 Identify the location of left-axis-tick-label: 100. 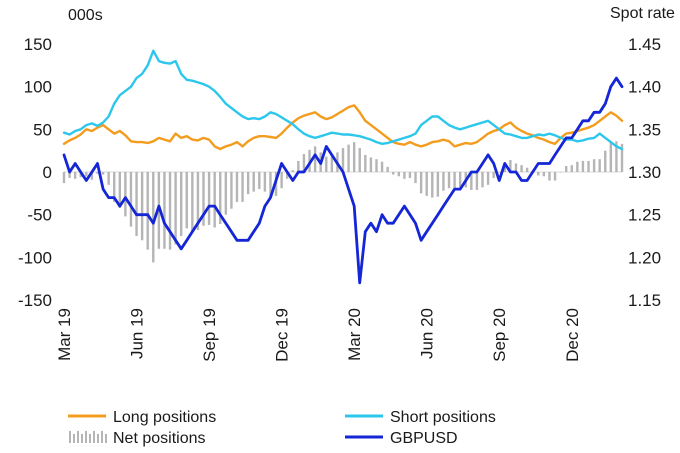
(38, 87).